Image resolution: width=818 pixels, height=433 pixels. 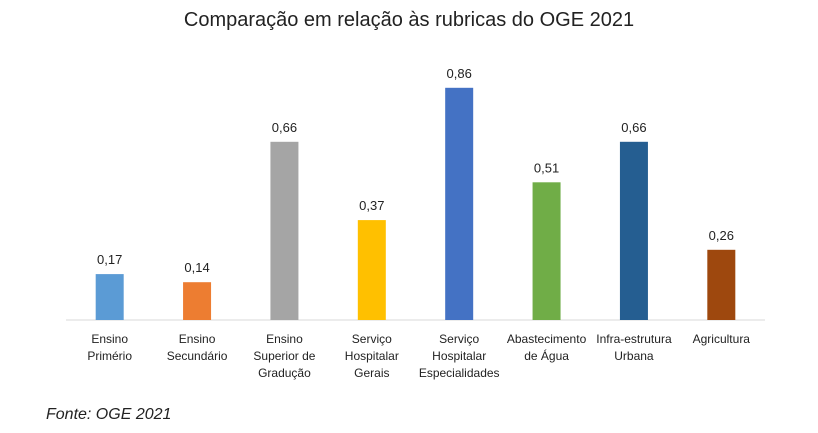 I want to click on category-label-8: Agricultura, so click(x=722, y=339).